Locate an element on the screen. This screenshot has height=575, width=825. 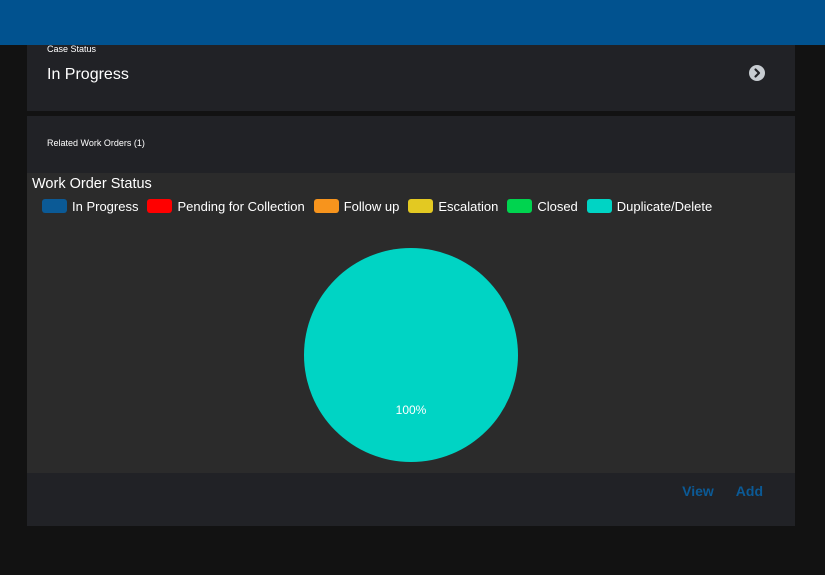
related-work-orders-label: Related Work Orders (1) is located at coordinates (96, 143).